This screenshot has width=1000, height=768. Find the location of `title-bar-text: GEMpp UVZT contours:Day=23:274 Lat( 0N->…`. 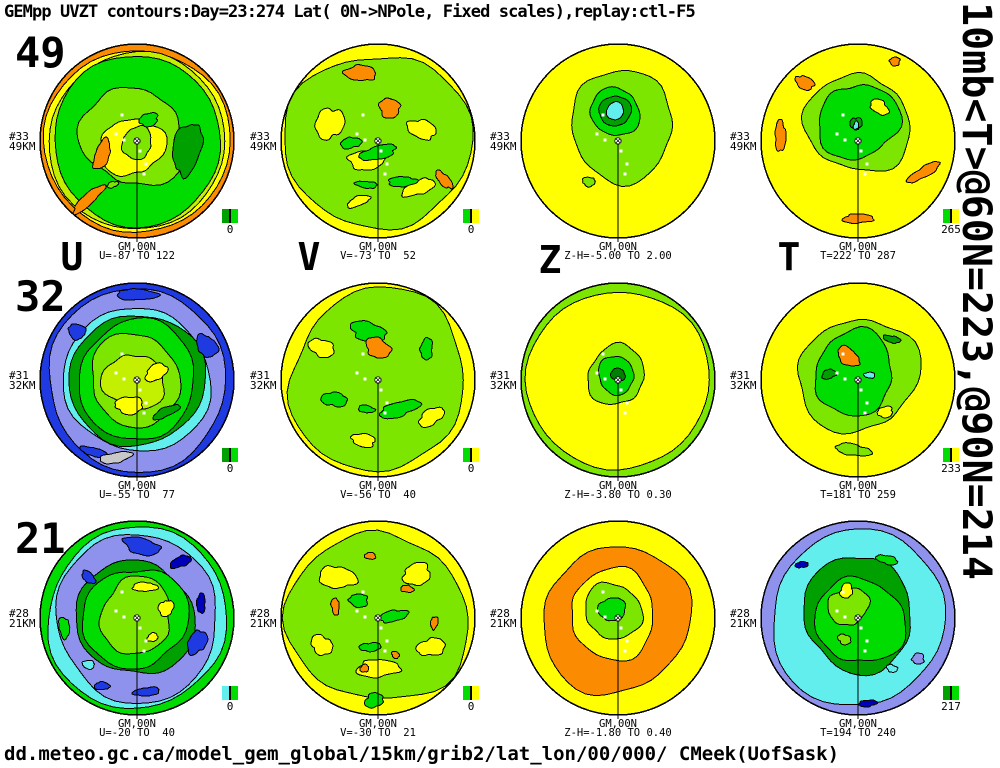

title-bar-text: GEMpp UVZT contours:Day=23:274 Lat( 0N->… is located at coordinates (350, 12).